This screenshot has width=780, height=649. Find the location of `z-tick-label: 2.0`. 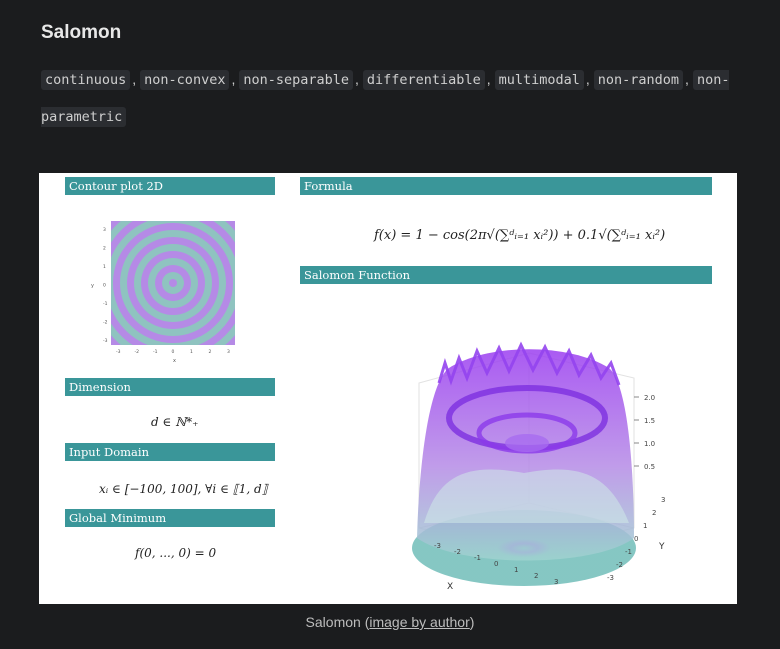

z-tick-label: 2.0 is located at coordinates (649, 398).